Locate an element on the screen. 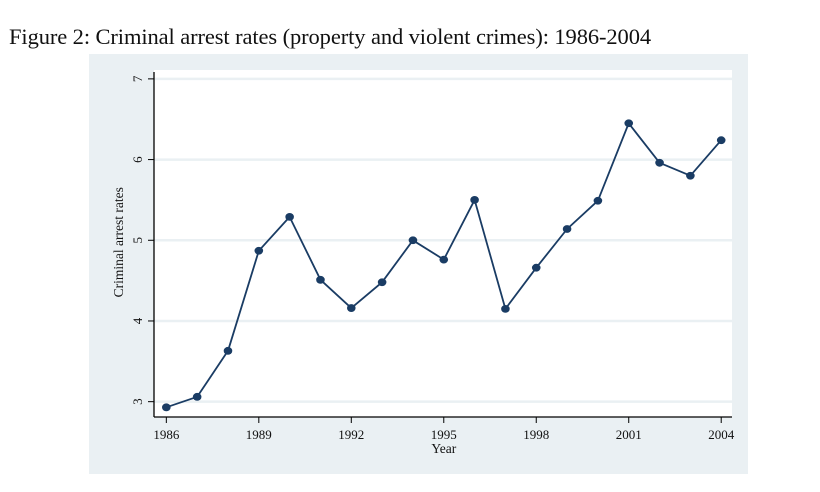 Image resolution: width=820 pixels, height=492 pixels. x-axis-title: Year is located at coordinates (443, 448).